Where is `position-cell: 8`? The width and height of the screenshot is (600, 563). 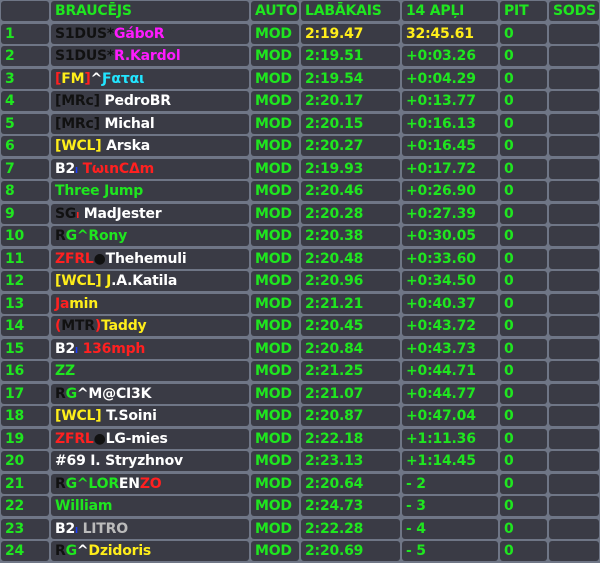
position-cell: 8 is located at coordinates (25, 191).